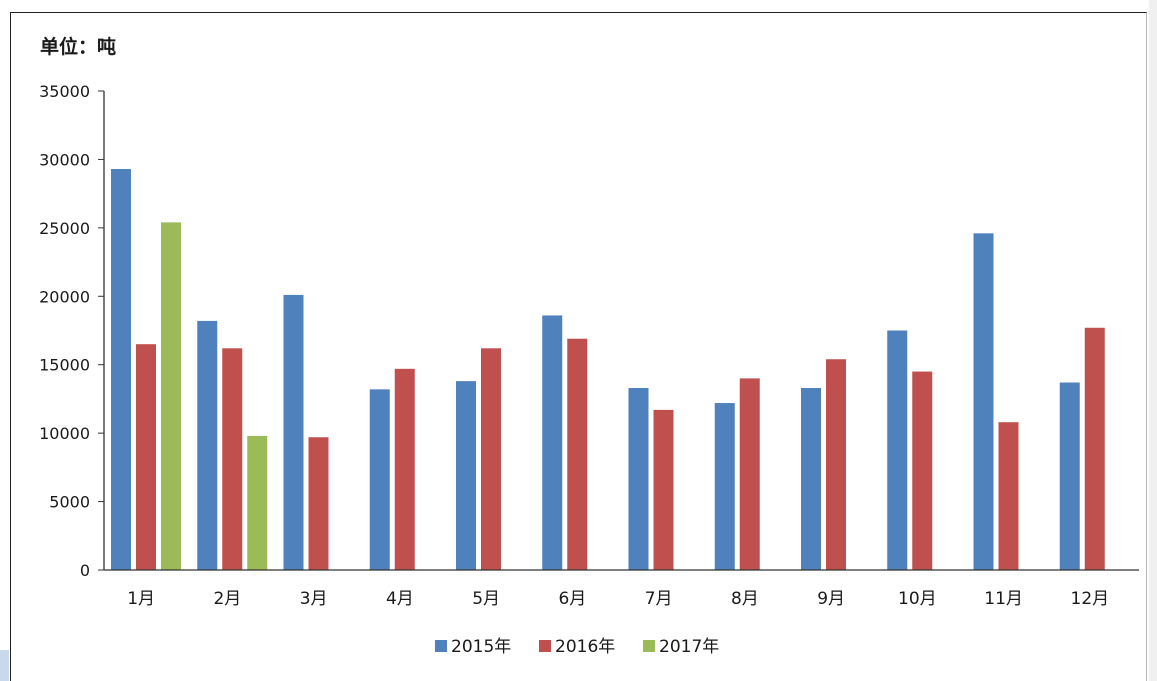 Image resolution: width=1157 pixels, height=681 pixels. Describe the element at coordinates (4, 665) in the screenshot. I see `window-corner` at that location.